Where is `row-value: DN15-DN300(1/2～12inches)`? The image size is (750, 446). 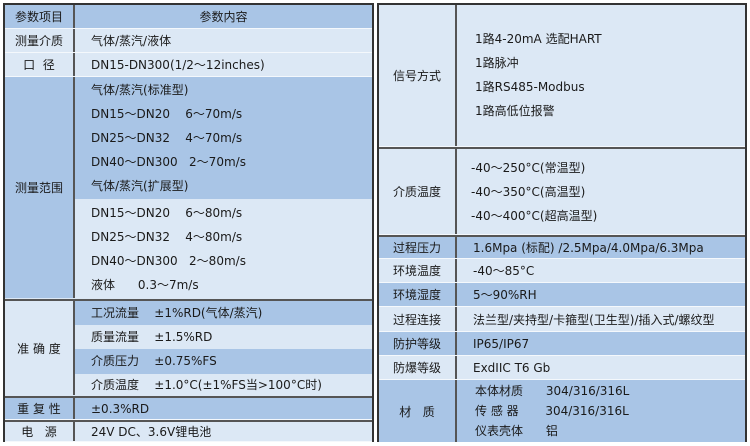 row-value: DN15-DN300(1/2～12inches) is located at coordinates (178, 65).